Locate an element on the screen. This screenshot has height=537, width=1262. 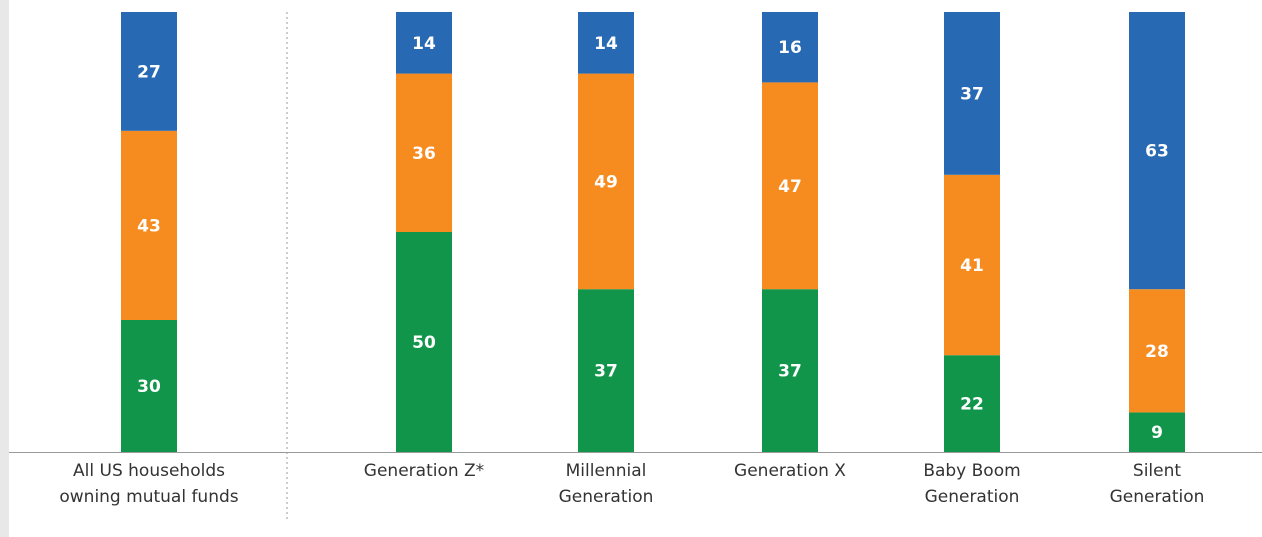
category-label-0-line-1: owning mutual funds is located at coordinates (148, 497).